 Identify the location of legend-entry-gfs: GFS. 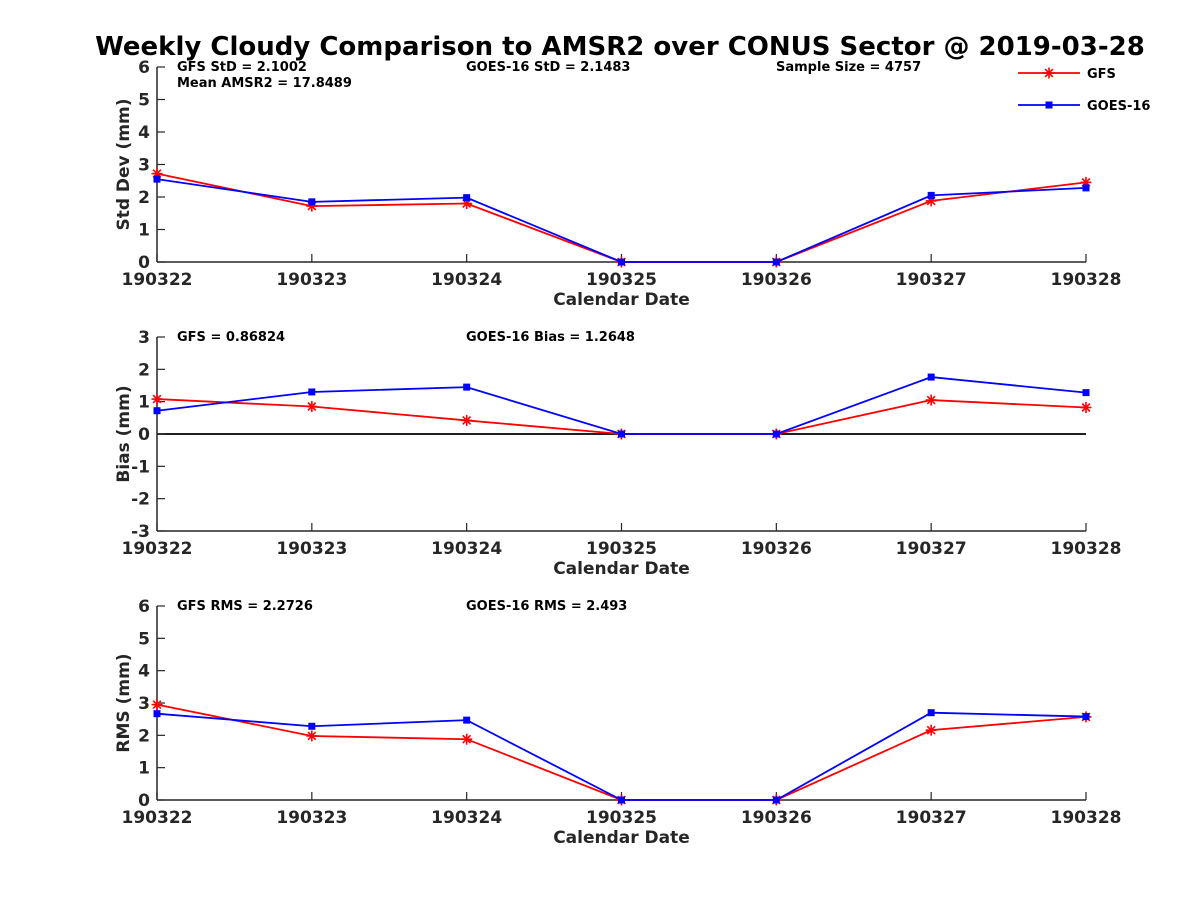
(1067, 74).